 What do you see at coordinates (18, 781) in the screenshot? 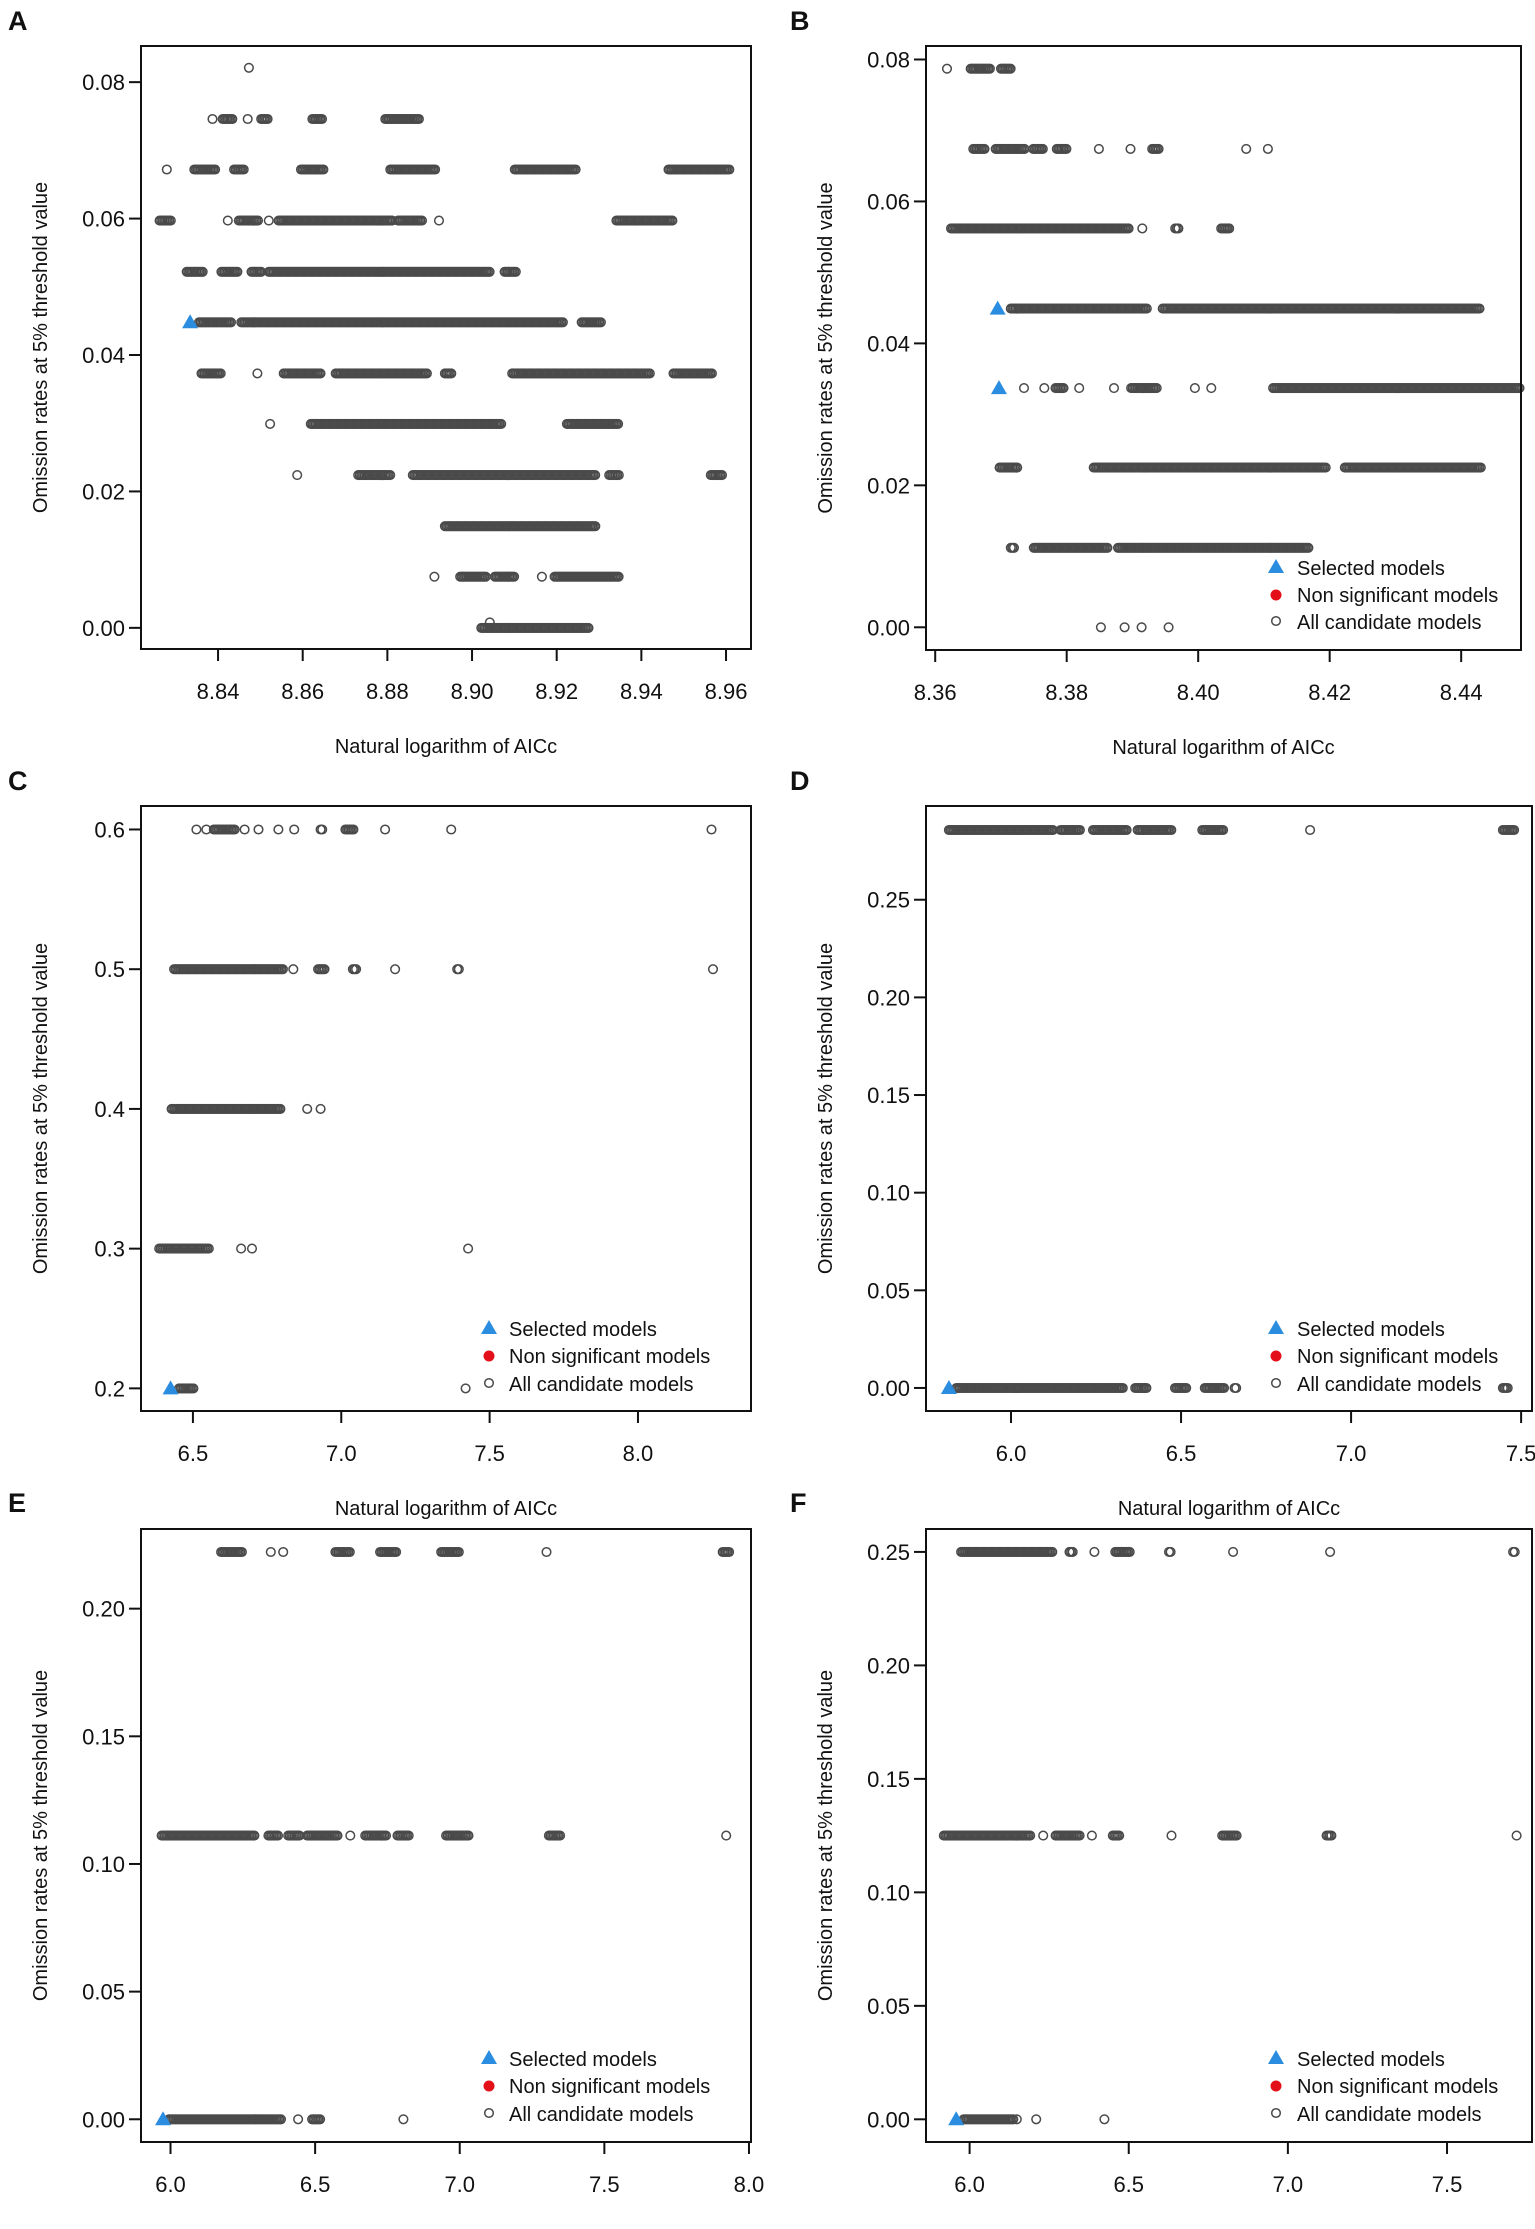
I see `panel-letter: C` at bounding box center [18, 781].